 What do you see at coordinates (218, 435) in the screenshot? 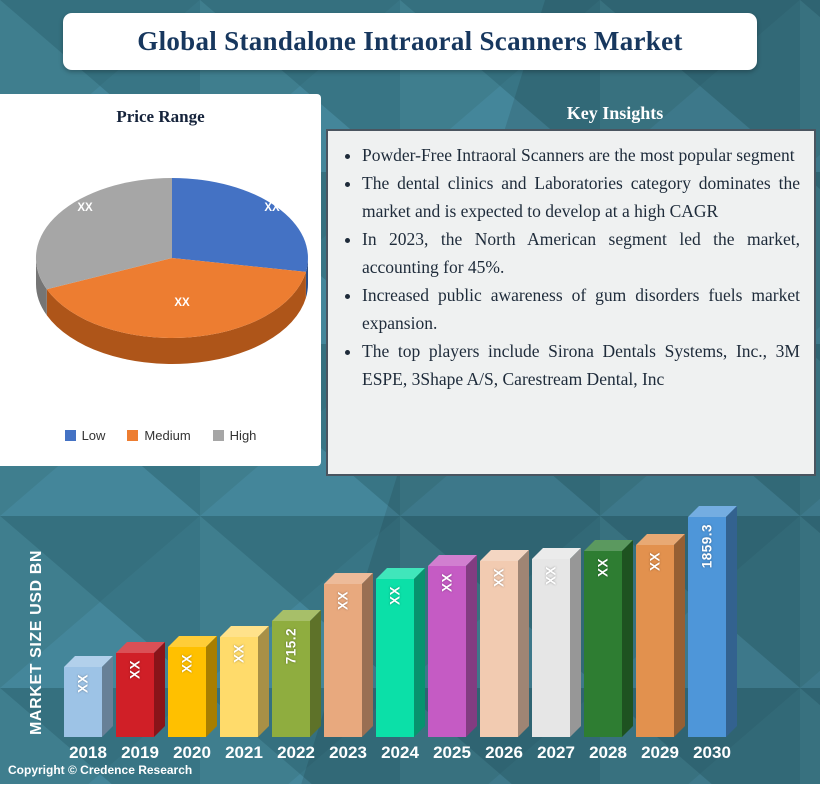
I see `legend-swatch-high` at bounding box center [218, 435].